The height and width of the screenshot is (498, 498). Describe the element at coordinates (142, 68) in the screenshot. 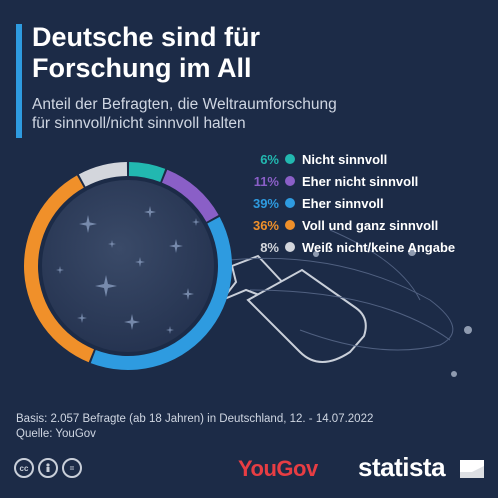

I see `title-line-2: Forschung im All` at that location.